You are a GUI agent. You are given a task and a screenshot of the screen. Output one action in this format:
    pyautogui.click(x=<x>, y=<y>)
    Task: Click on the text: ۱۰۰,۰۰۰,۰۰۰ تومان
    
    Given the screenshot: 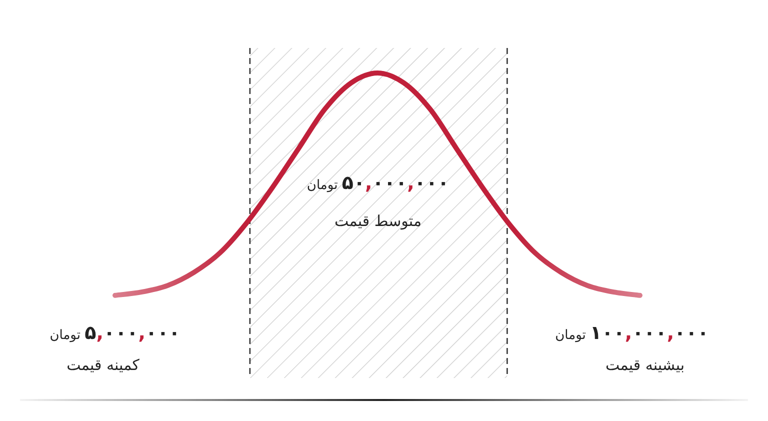 What is the action you would take?
    pyautogui.click(x=632, y=333)
    